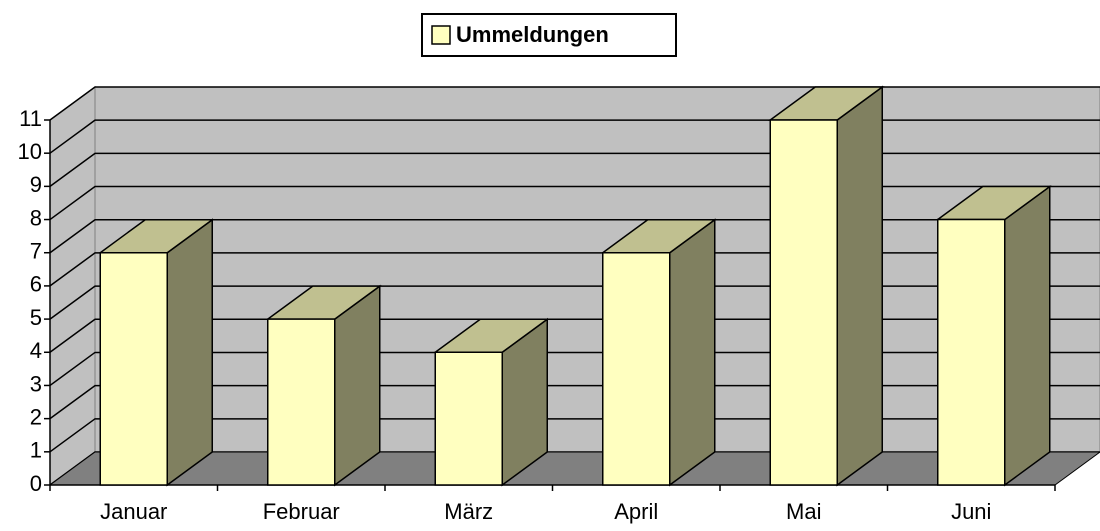  I want to click on legend, so click(549, 35).